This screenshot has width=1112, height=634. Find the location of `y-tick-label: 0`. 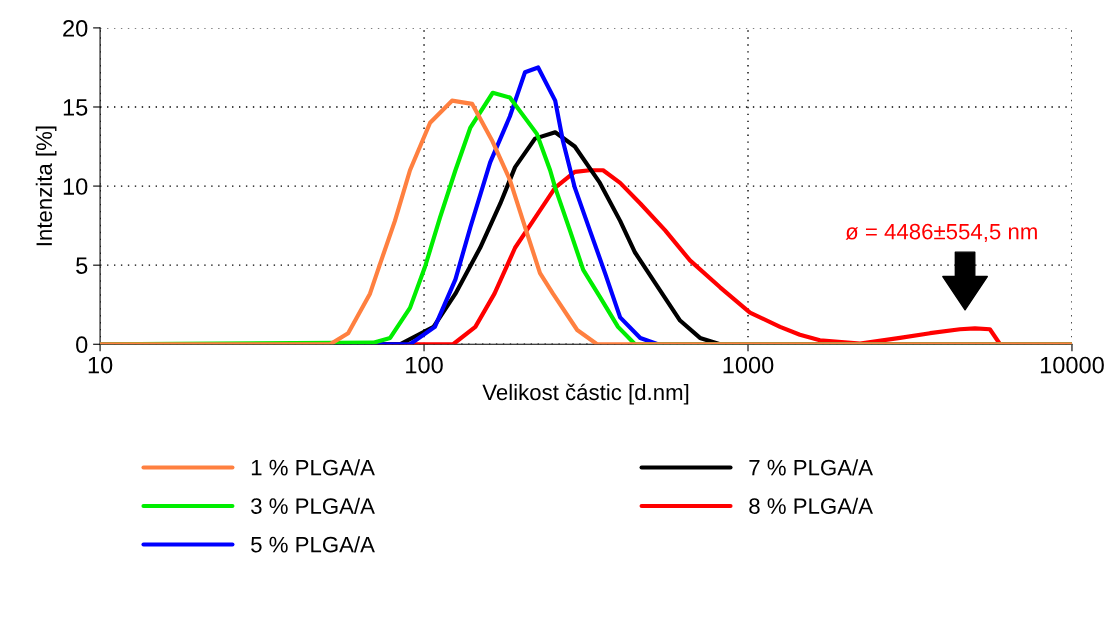

y-tick-label: 0 is located at coordinates (82, 345).